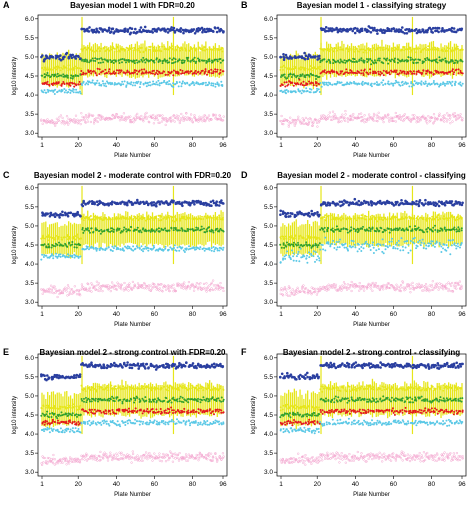  What do you see at coordinates (462, 145) in the screenshot?
I see `x-tick-label: 96` at bounding box center [462, 145].